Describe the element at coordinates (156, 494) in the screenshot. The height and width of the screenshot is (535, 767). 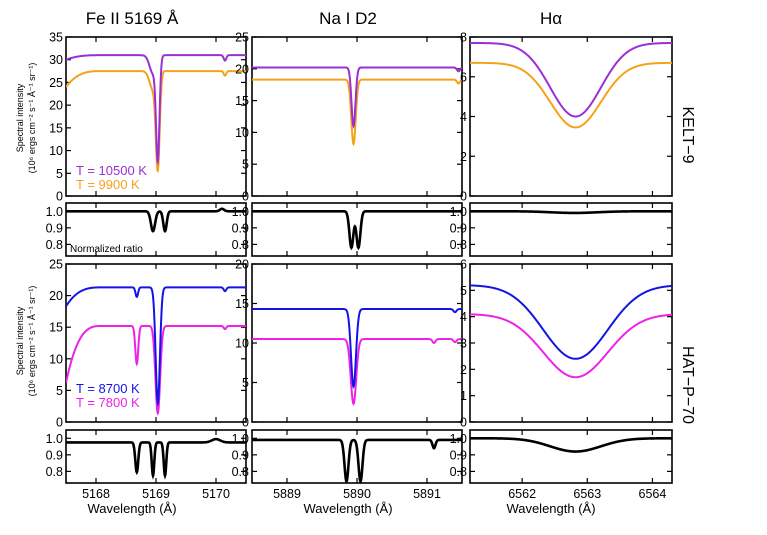
I see `row1-col0-ratio-xtick-label-1: 5169` at that location.